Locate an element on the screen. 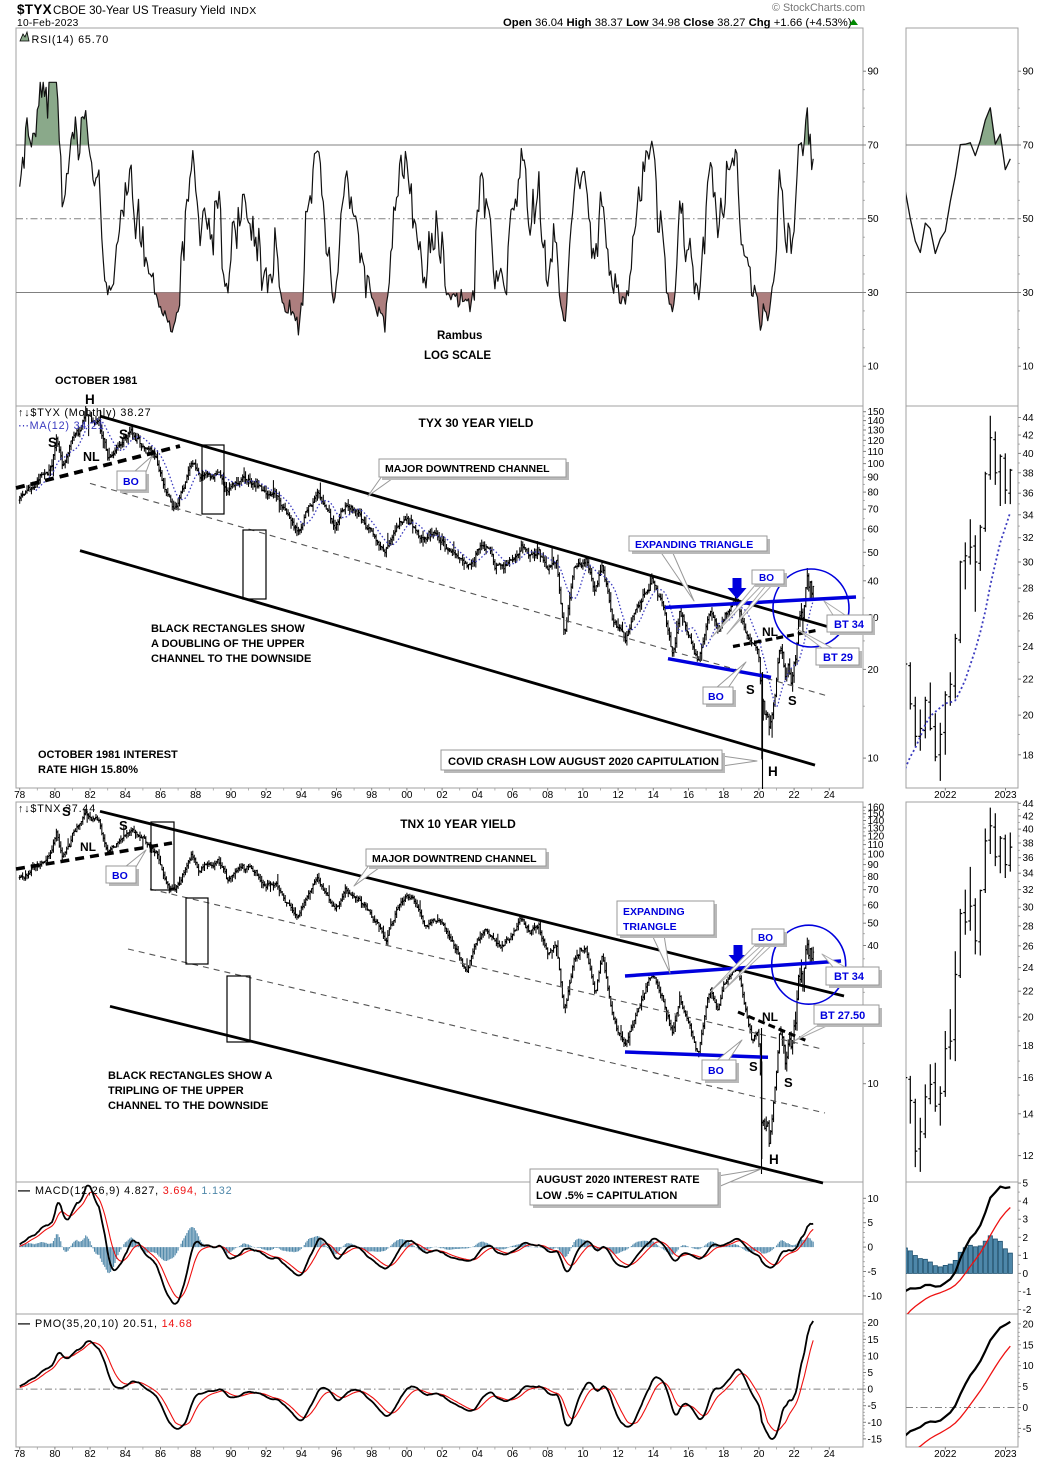 The image size is (1050, 1465). svg-text: 96 is located at coordinates (337, 1454).